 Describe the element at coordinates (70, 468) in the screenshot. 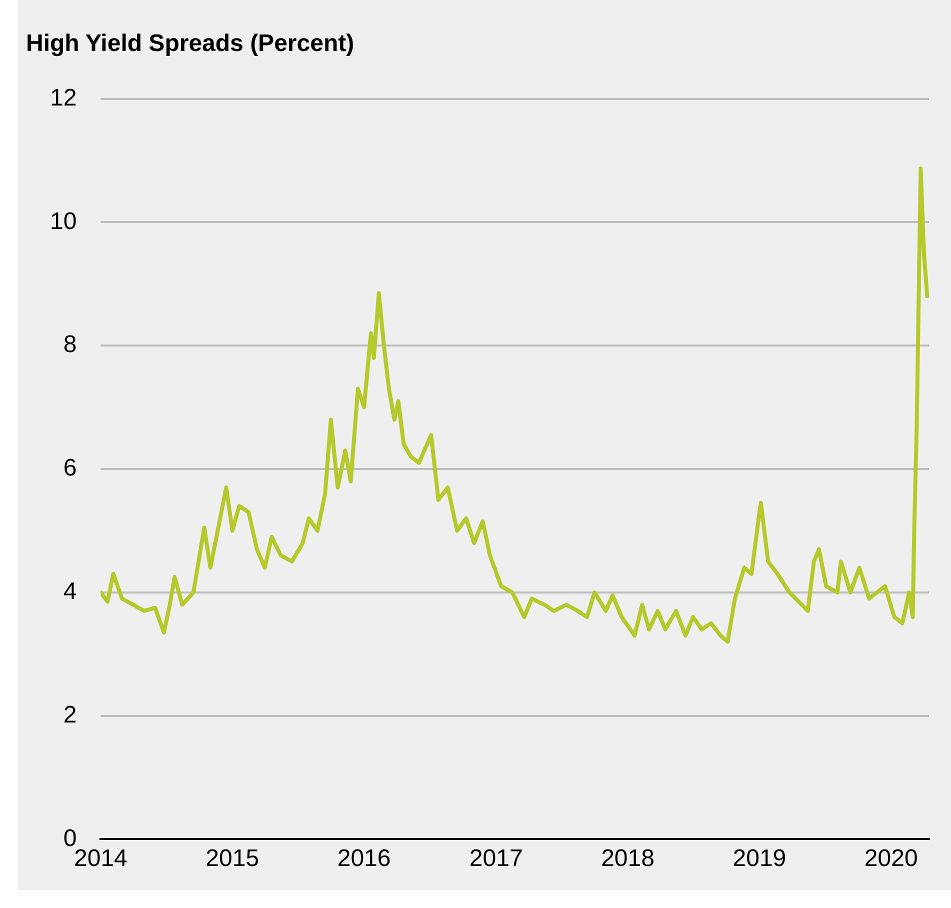

I see `y-tick-label: 6` at that location.